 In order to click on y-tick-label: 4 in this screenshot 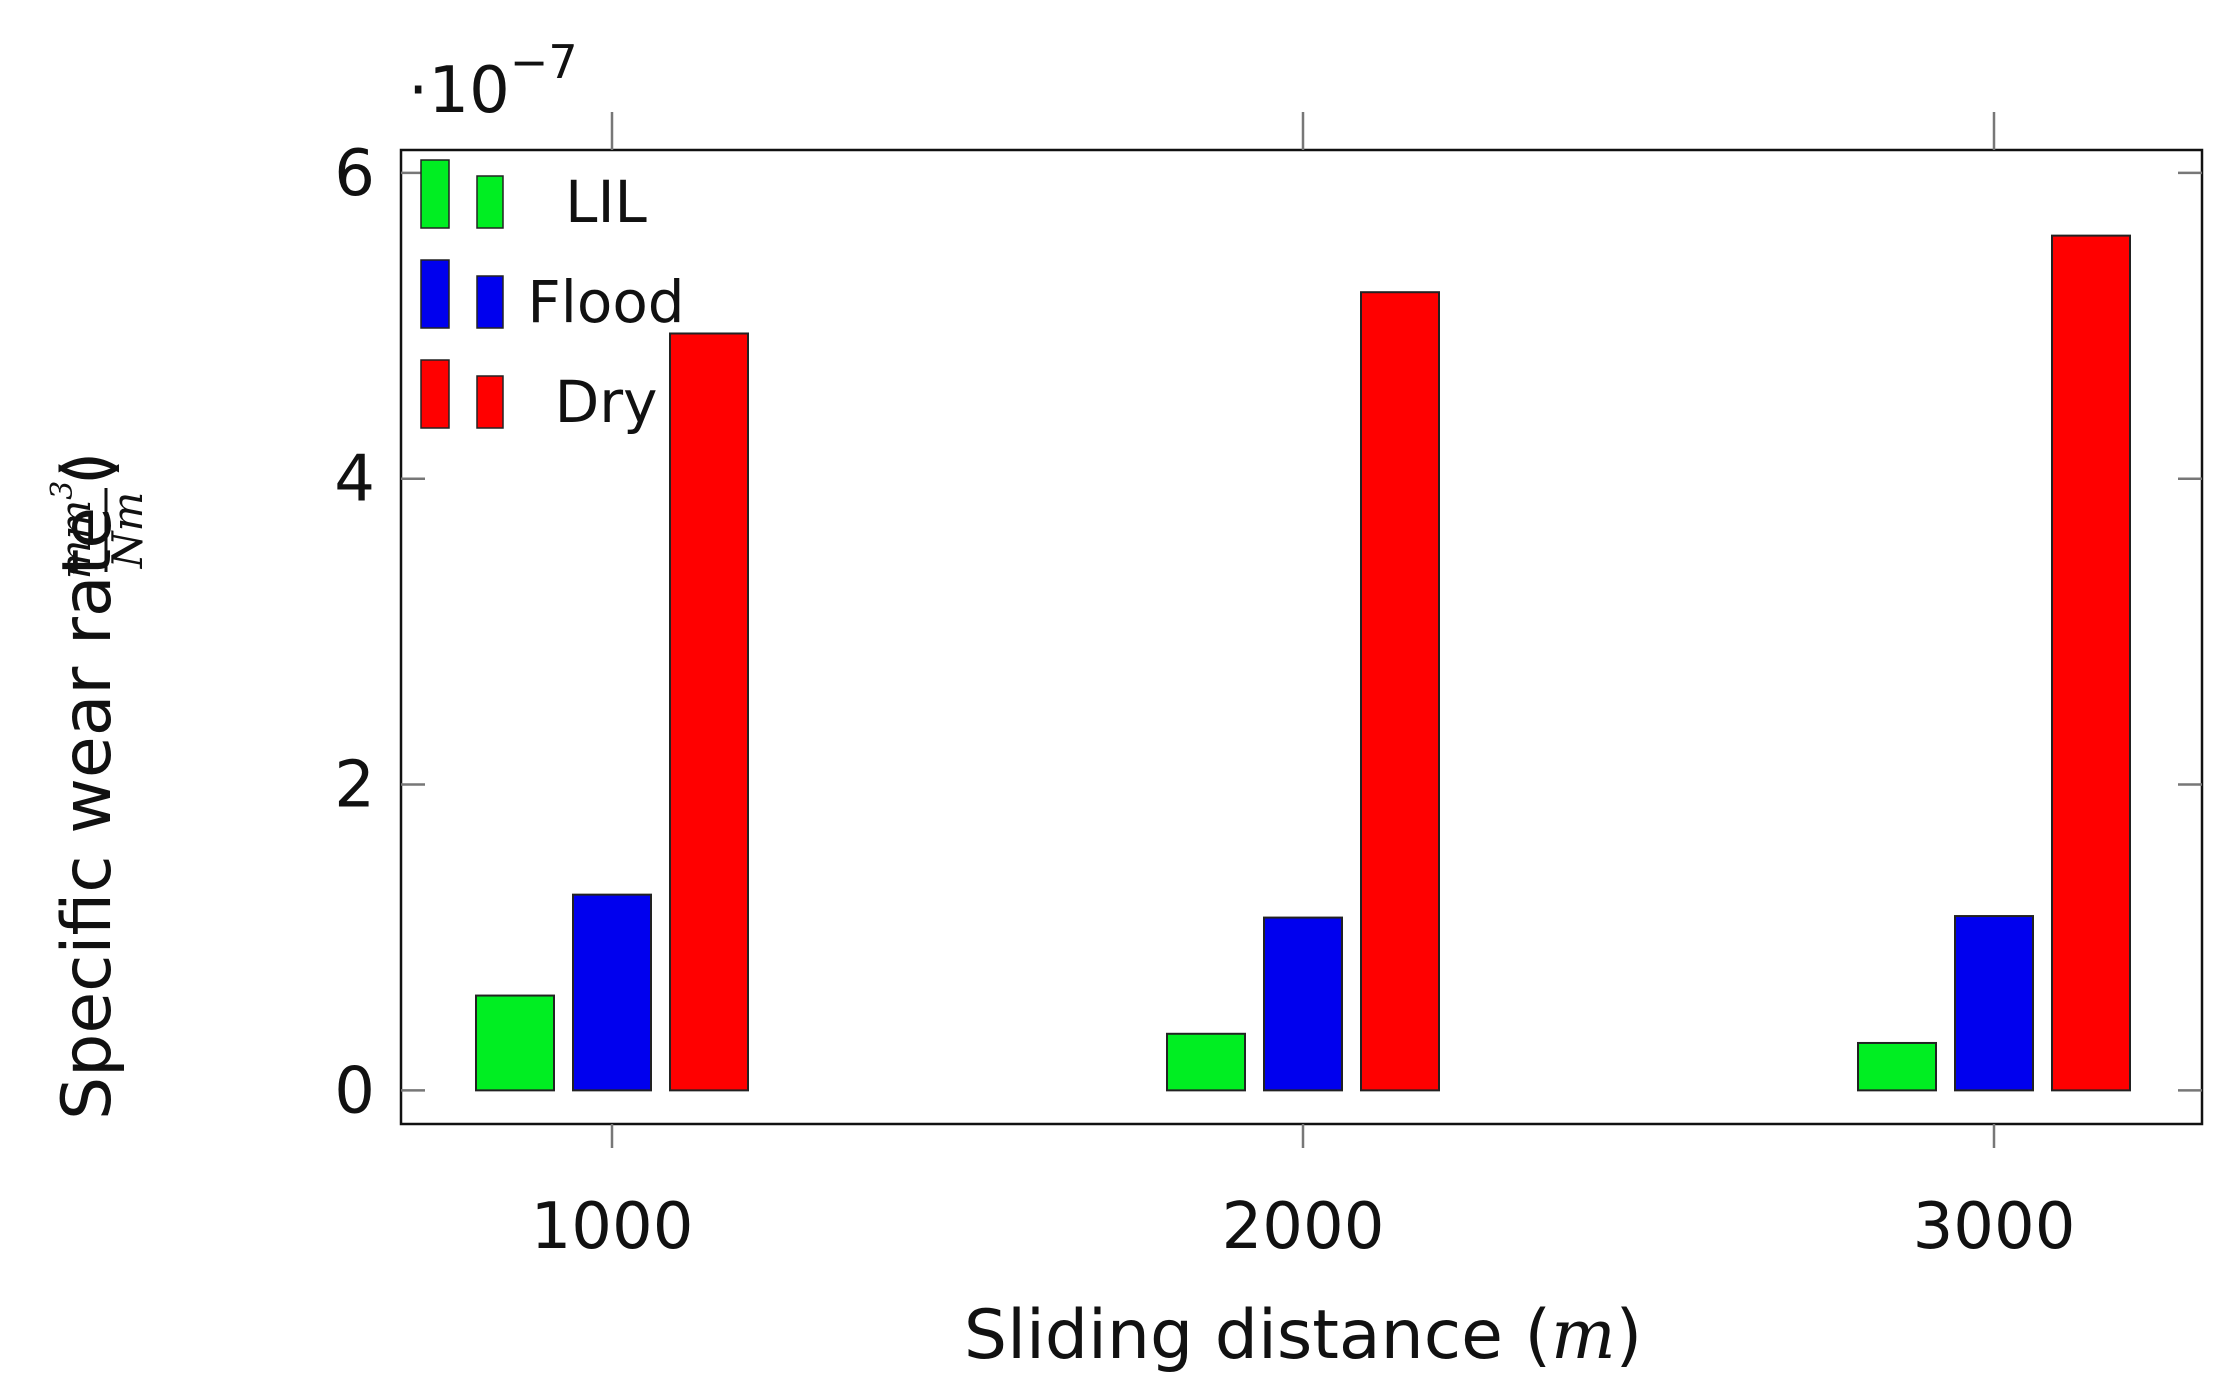, I will do `click(354, 480)`.